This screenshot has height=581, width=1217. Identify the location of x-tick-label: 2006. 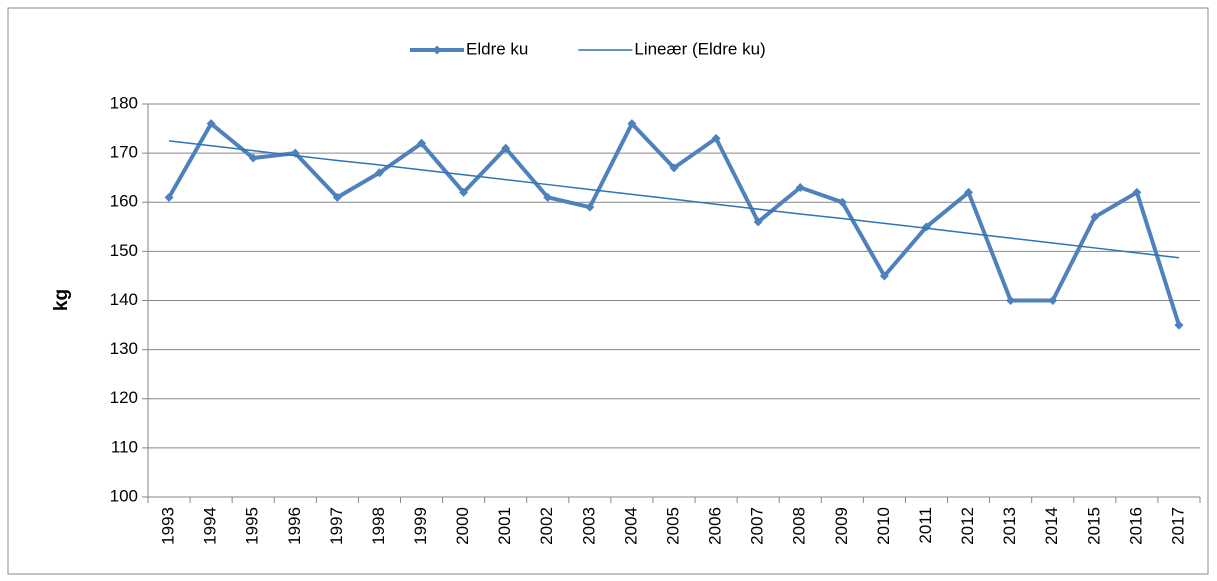
(715, 526).